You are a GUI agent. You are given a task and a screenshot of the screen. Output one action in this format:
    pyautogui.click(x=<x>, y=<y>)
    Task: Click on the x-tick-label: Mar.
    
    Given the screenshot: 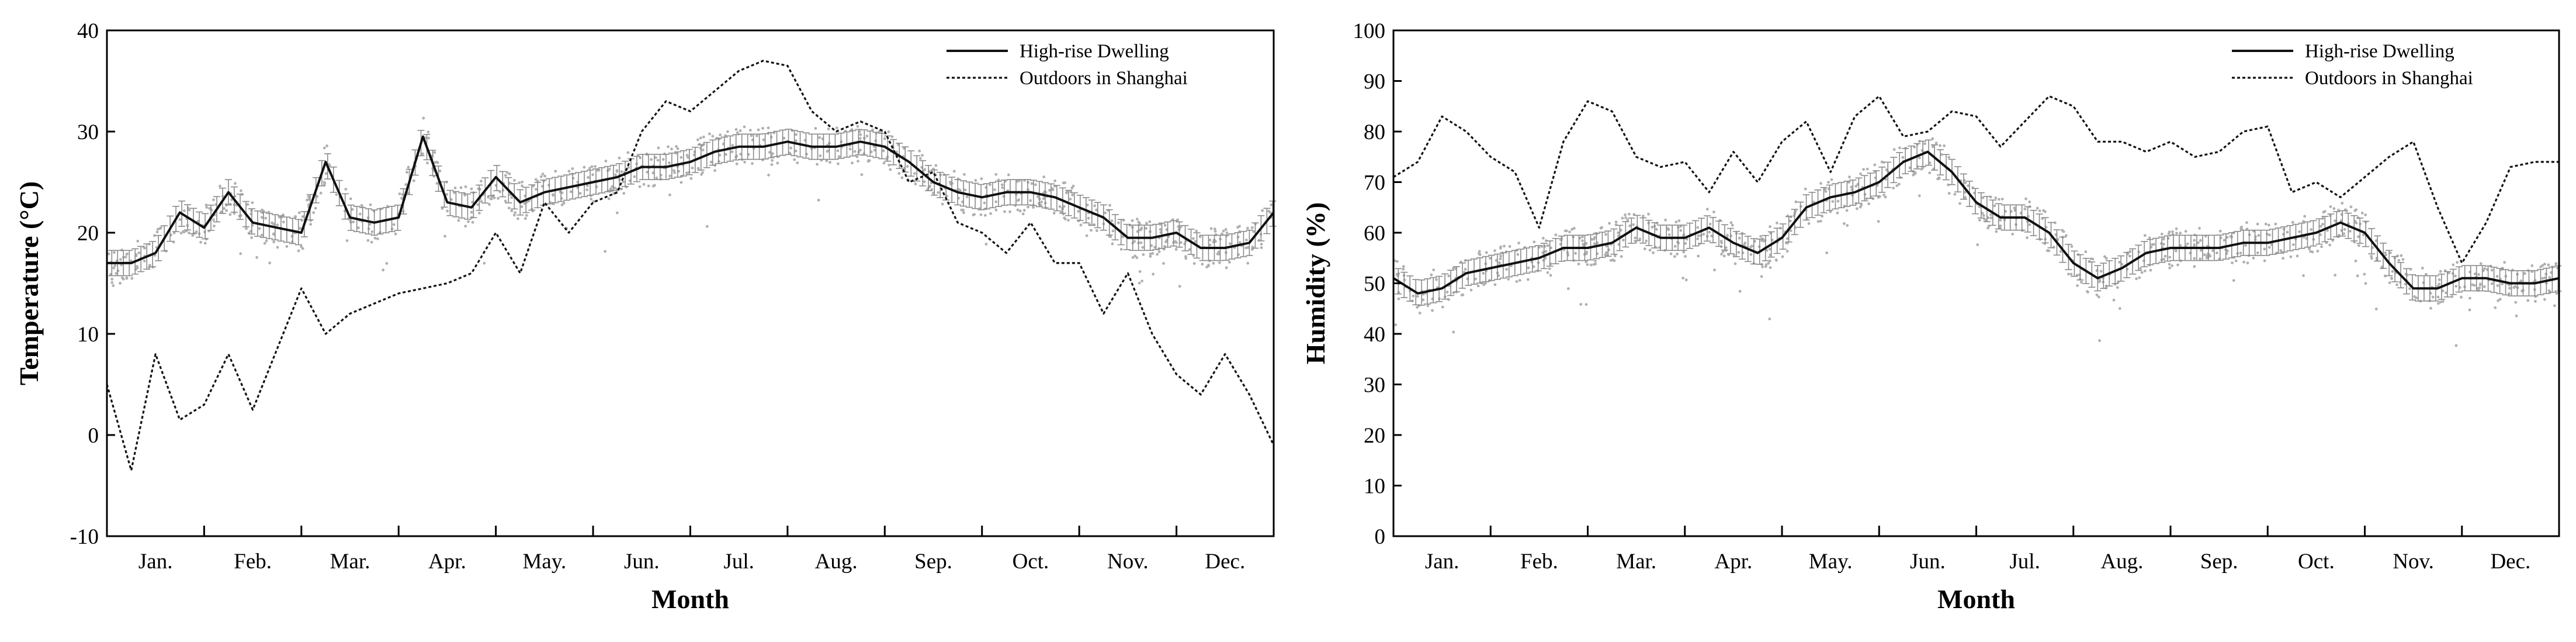 What is the action you would take?
    pyautogui.click(x=1636, y=562)
    